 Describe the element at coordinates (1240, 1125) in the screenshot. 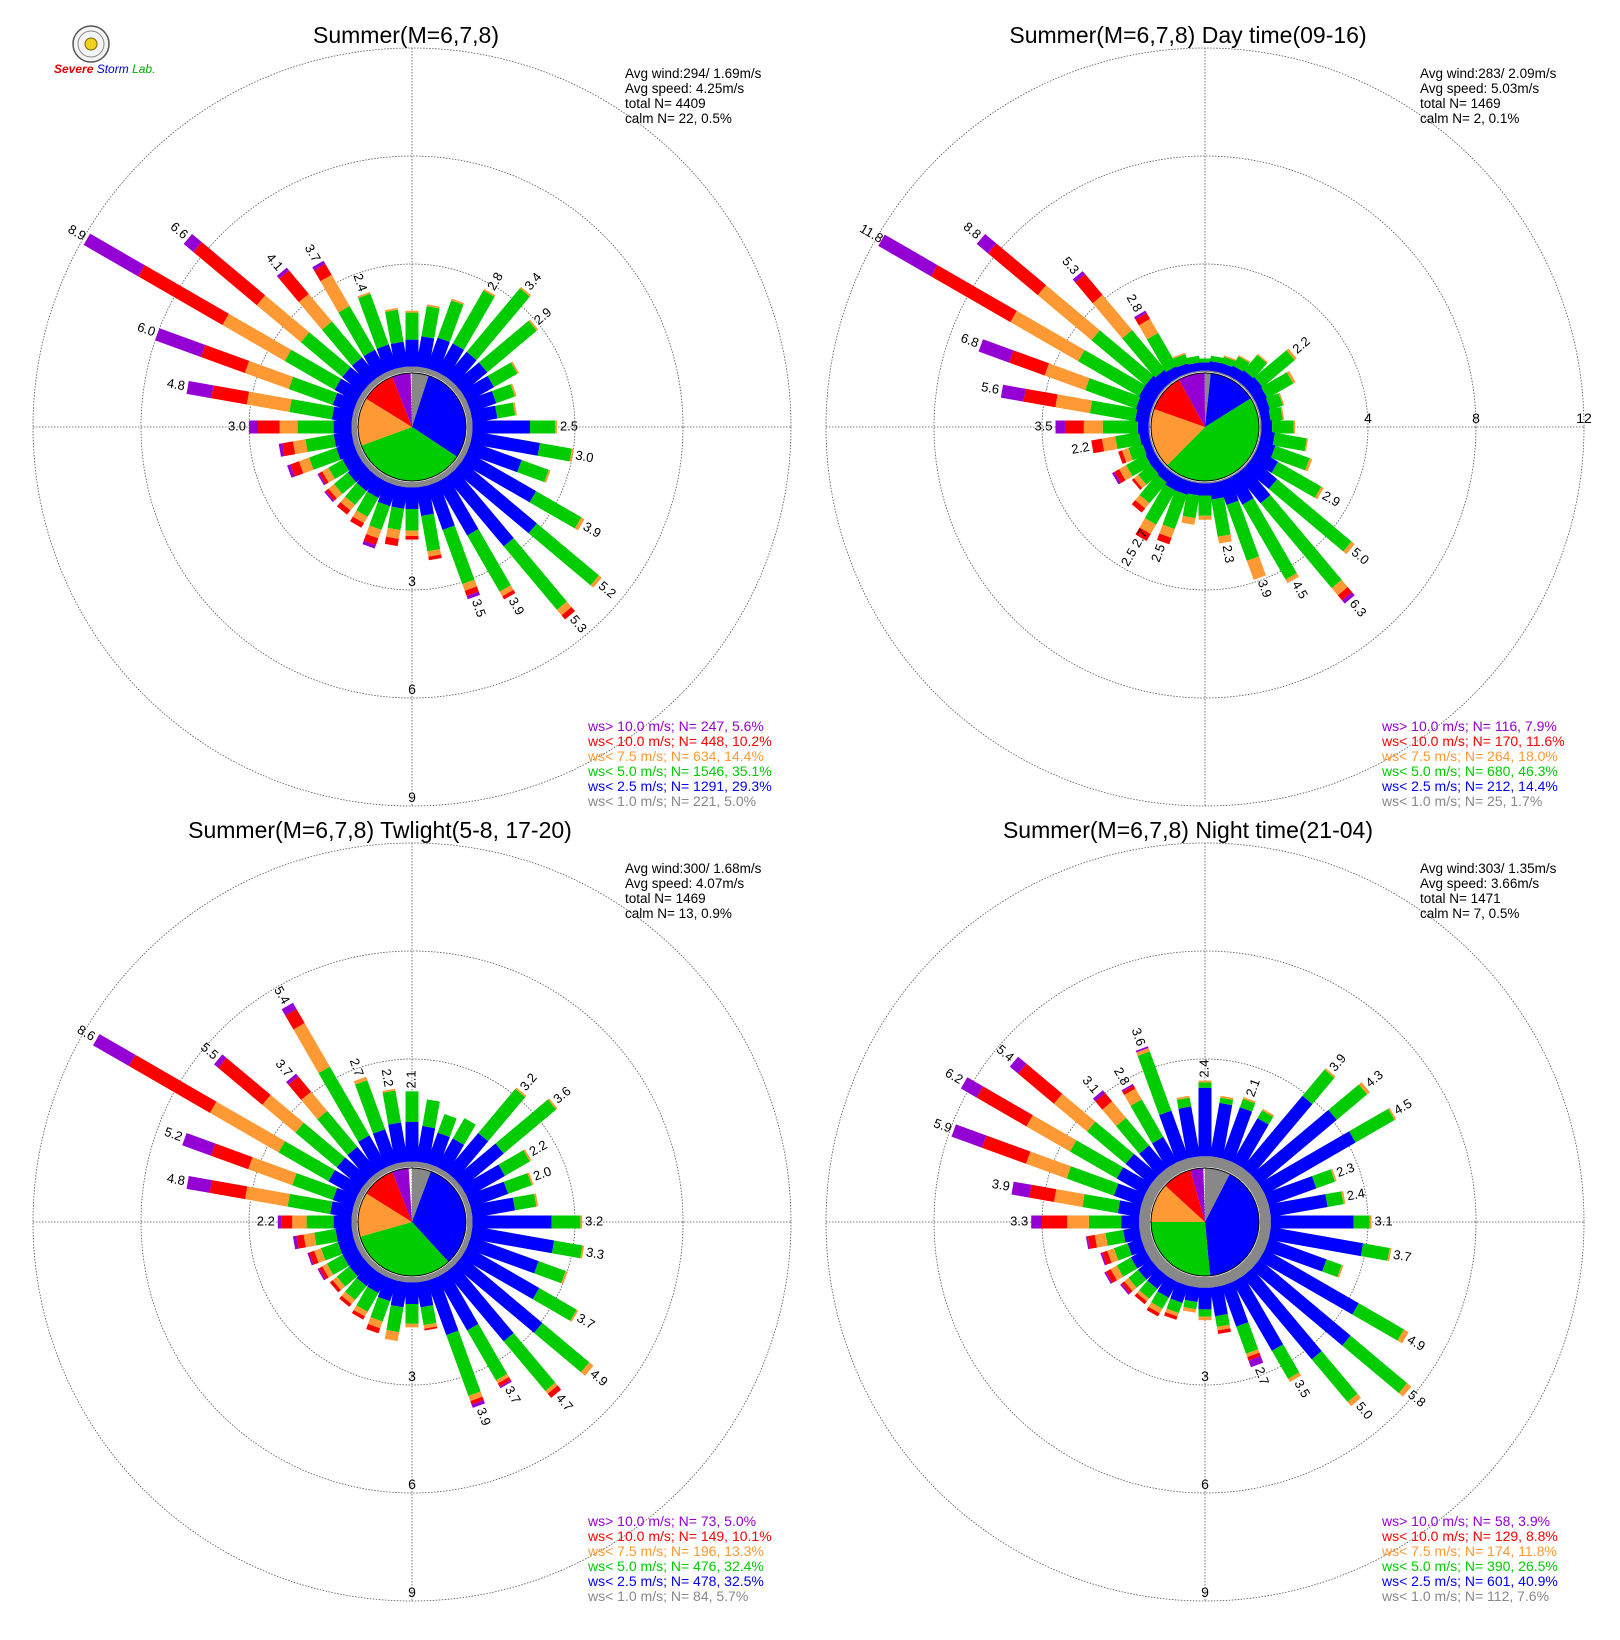

I see `direction-bar-20: 2.1` at that location.